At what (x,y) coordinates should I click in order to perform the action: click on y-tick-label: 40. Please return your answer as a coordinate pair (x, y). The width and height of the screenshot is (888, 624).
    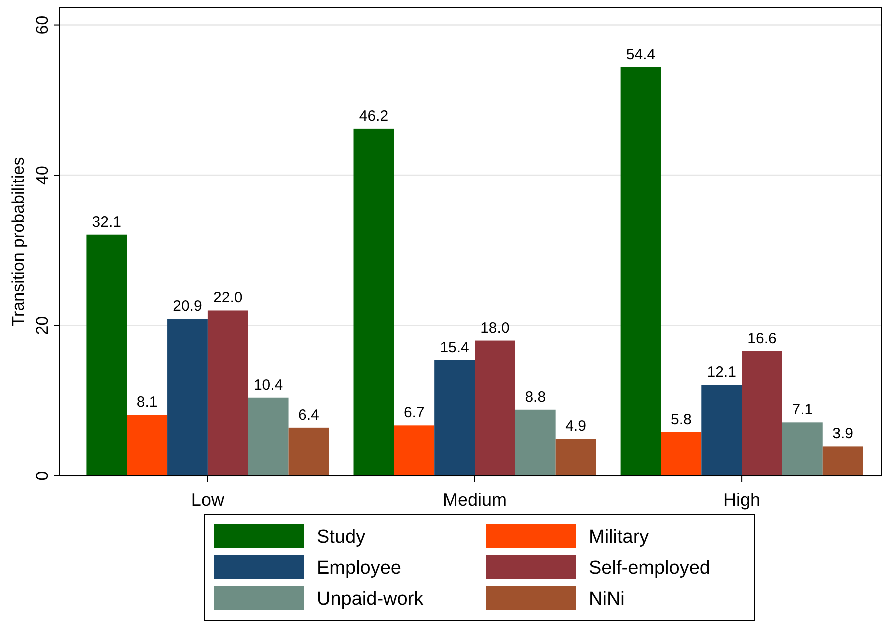
    Looking at the image, I should click on (42, 175).